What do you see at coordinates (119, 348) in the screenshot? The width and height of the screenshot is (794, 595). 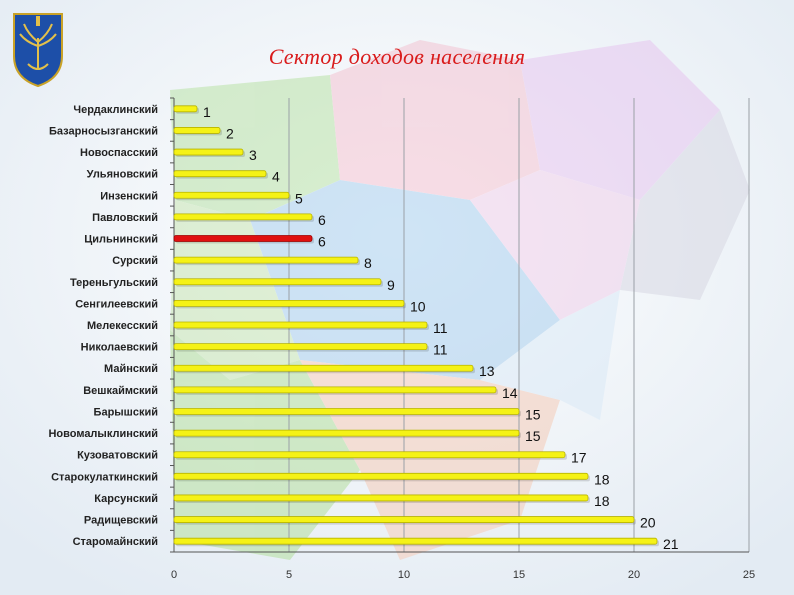 I see `category-label: Николаевский` at bounding box center [119, 348].